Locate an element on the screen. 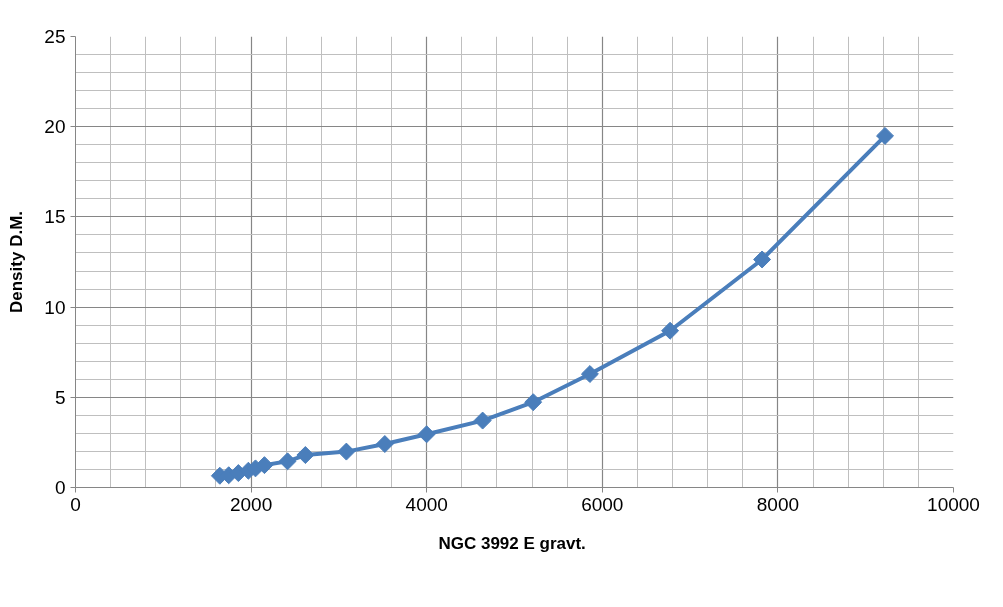 The image size is (1003, 607). x-tick-label: 4000 is located at coordinates (426, 504).